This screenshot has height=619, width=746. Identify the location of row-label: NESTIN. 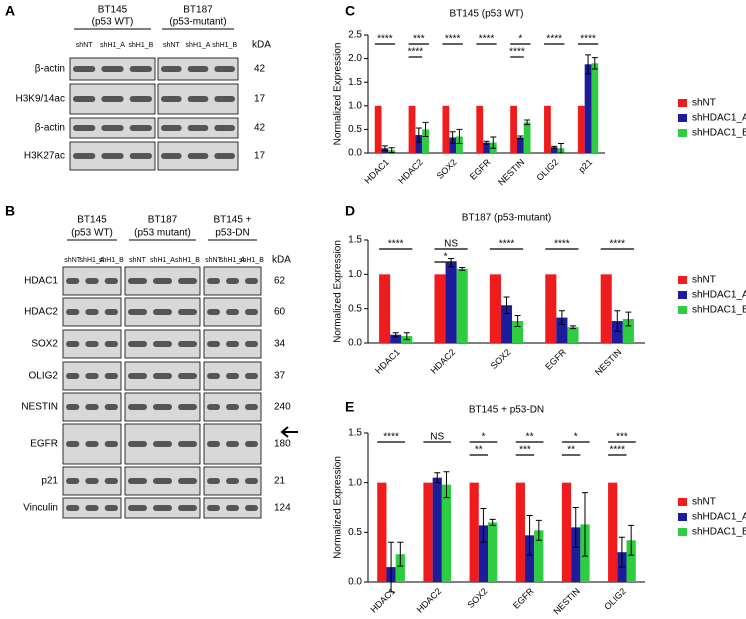
(39, 407).